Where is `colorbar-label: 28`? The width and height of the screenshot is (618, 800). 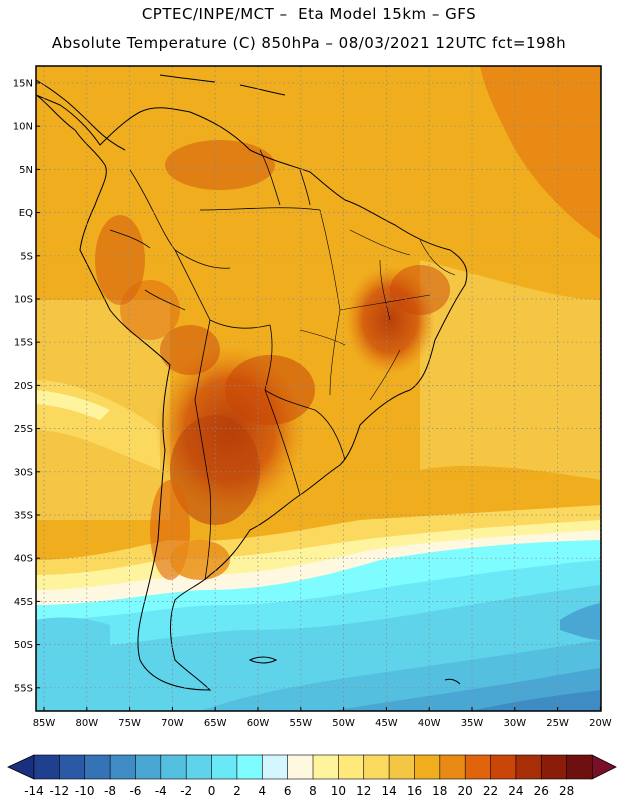
colorbar-label: 28 is located at coordinates (566, 791).